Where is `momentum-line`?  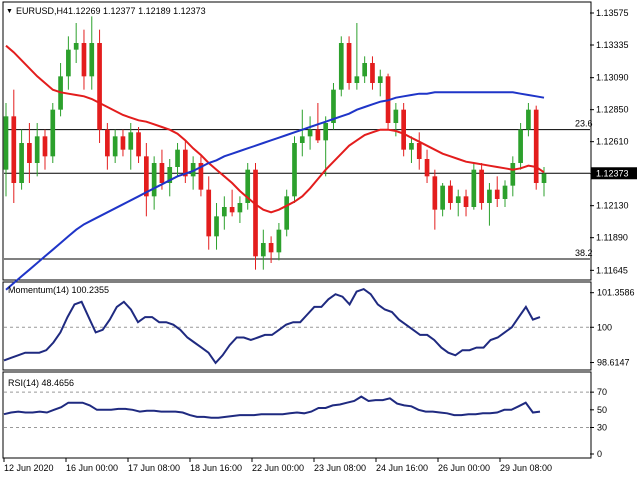 momentum-line is located at coordinates (272, 326).